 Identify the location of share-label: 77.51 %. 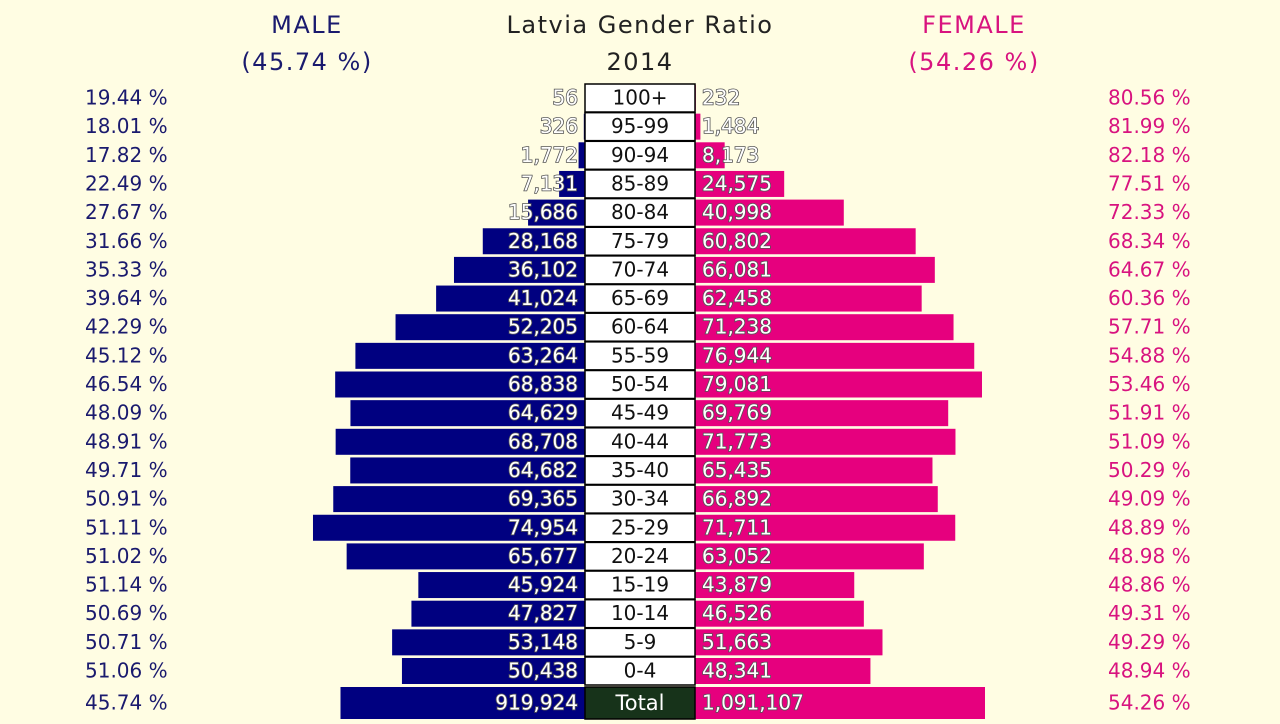
(1149, 183).